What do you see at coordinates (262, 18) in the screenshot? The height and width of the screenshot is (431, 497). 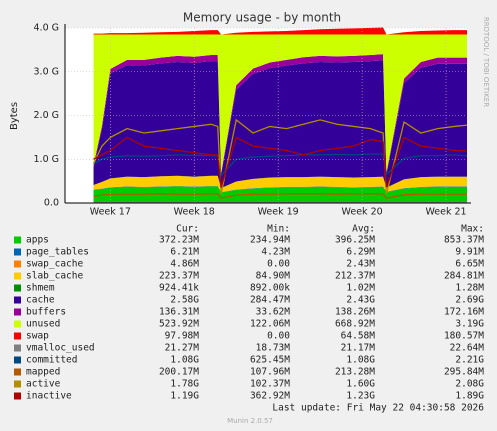 I see `chart-title: Memory usage - by month` at bounding box center [262, 18].